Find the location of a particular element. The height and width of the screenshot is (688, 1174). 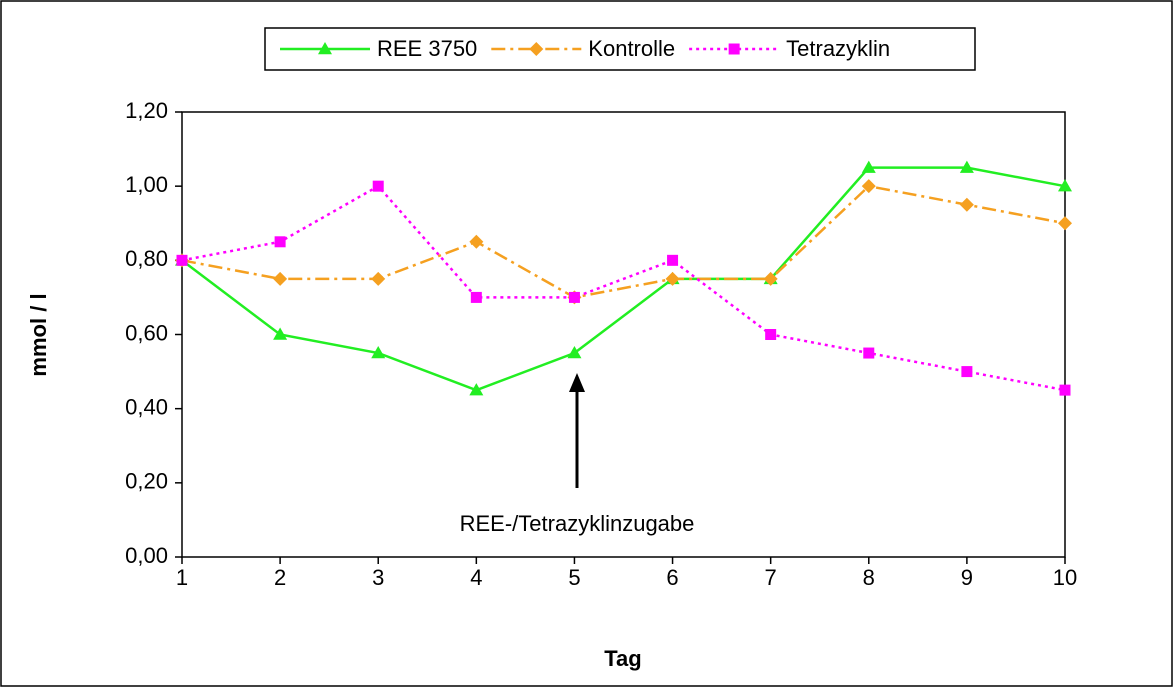

y-tick-label: 1,00 is located at coordinates (146, 184).